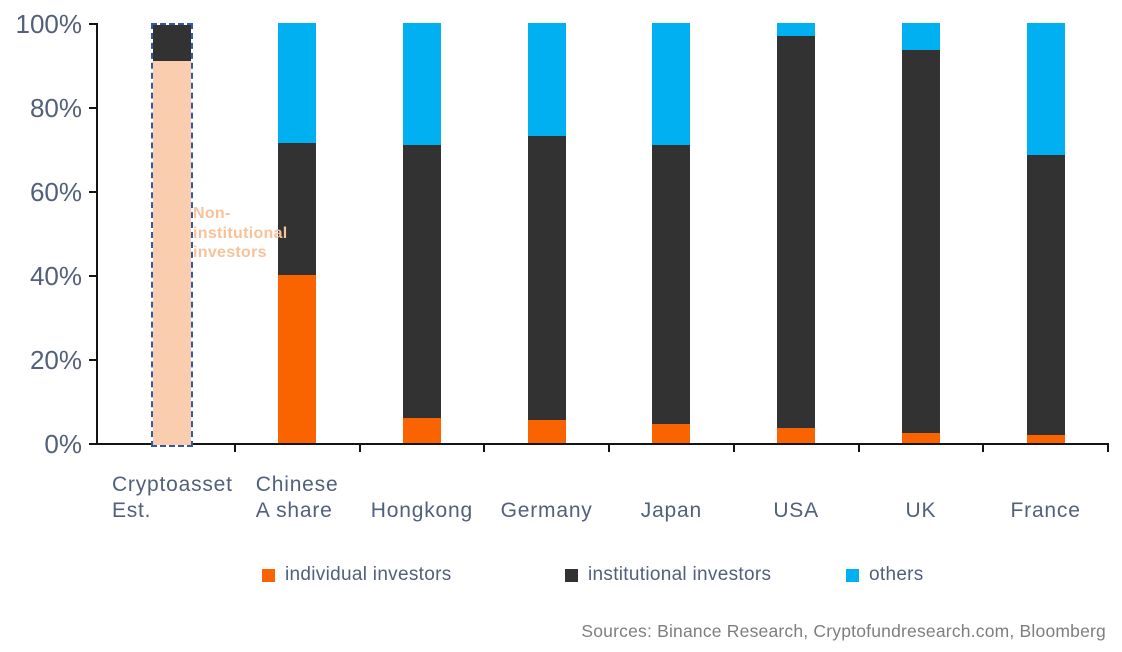 This screenshot has width=1122, height=652. Describe the element at coordinates (602, 444) in the screenshot. I see `x-axis-line` at that location.